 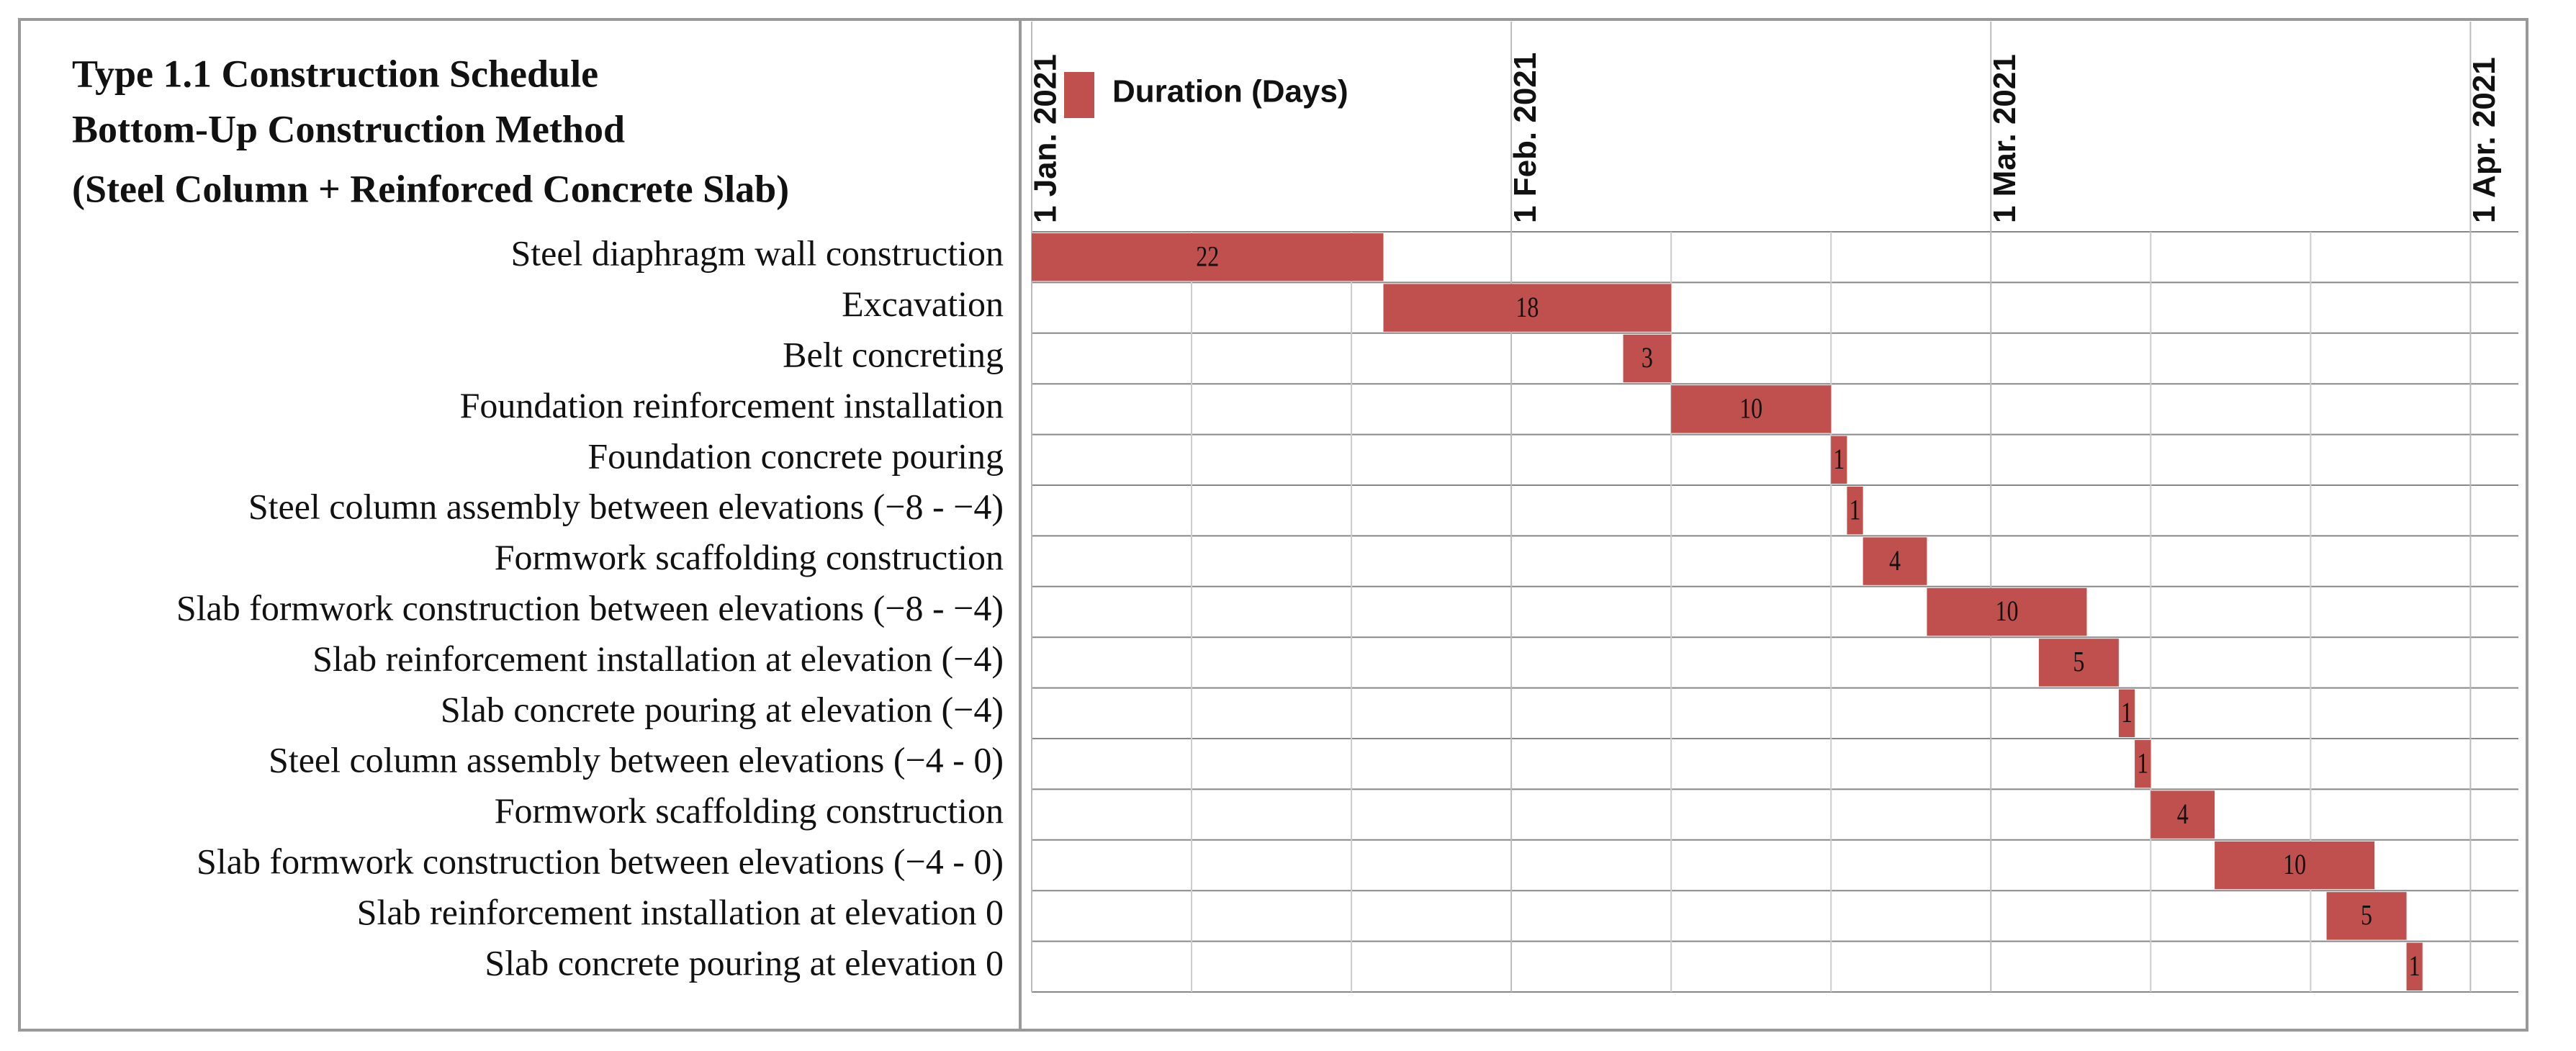 I want to click on chart-title: Type 1.1 Construction Schedule, so click(x=335, y=73).